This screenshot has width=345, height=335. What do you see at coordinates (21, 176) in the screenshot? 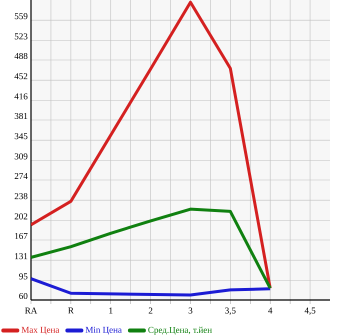
I see `y-tick-label: 274` at bounding box center [21, 176].